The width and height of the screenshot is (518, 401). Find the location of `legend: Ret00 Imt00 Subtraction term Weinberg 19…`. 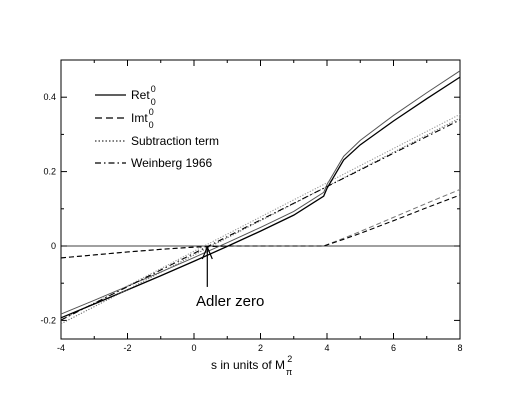

legend: Ret00 Imt00 Subtraction term Weinberg 19… is located at coordinates (157, 127).